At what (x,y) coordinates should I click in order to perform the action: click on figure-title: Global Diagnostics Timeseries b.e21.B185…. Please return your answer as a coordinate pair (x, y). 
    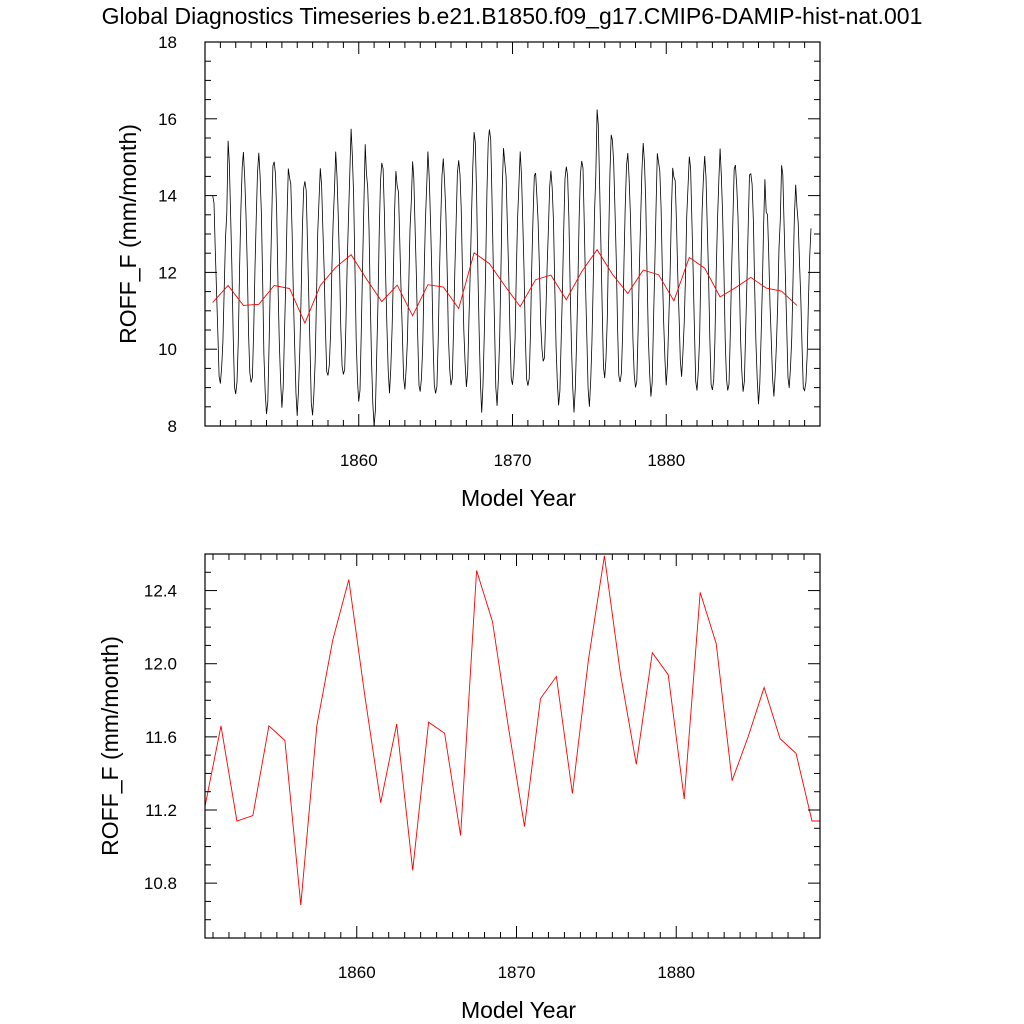
    Looking at the image, I should click on (512, 16).